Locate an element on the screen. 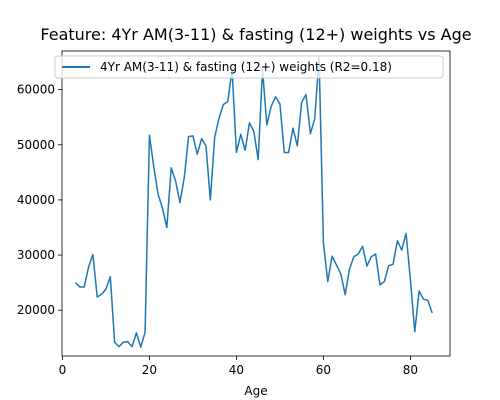 Image resolution: width=500 pixels, height=400 pixels. legend-box is located at coordinates (249, 67).